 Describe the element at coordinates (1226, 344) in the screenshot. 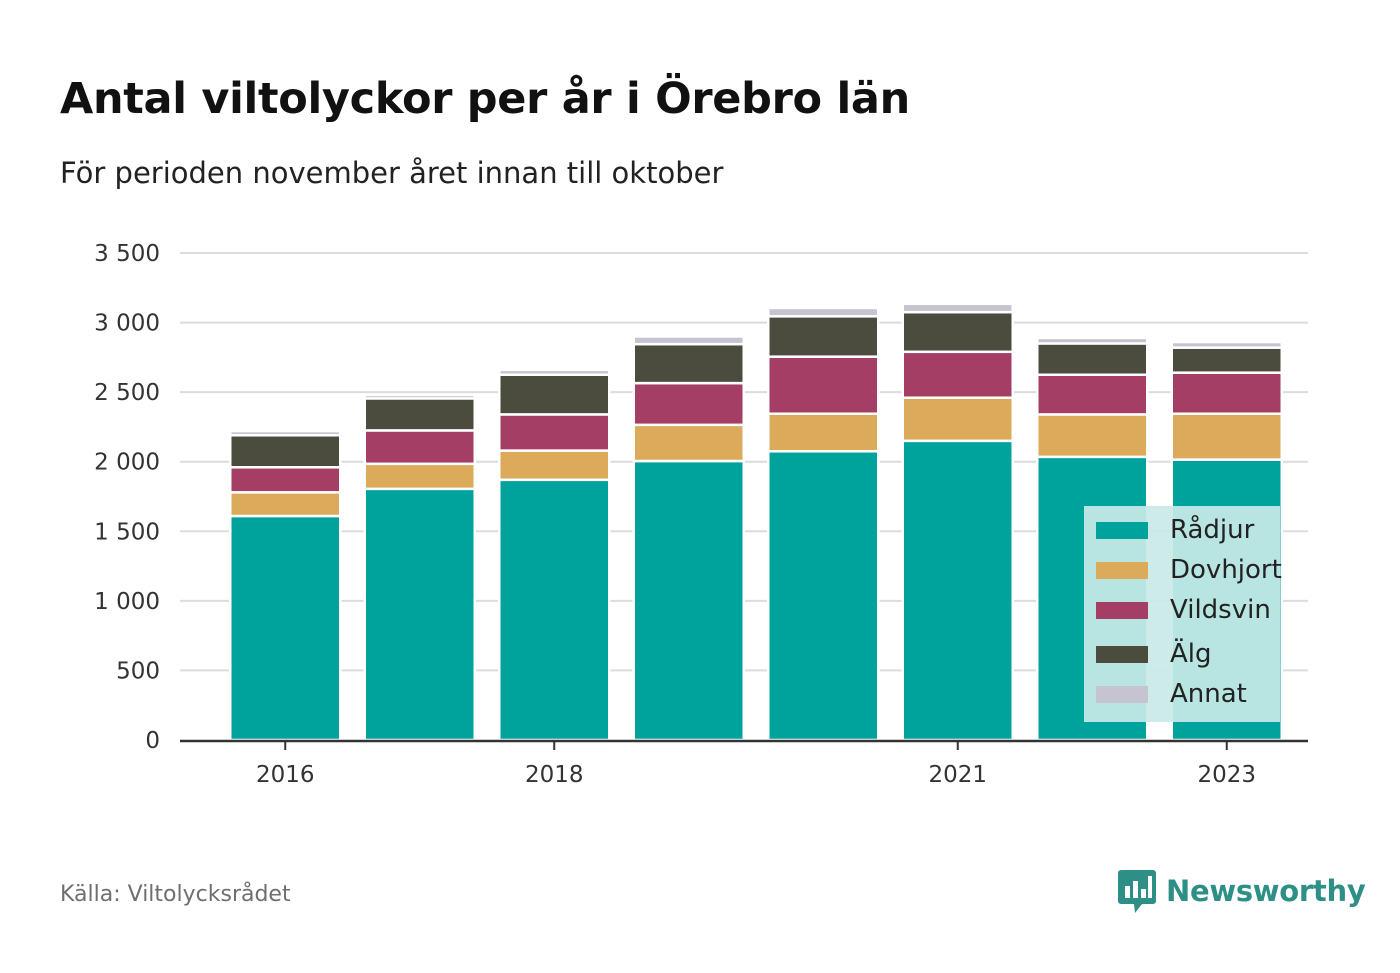

I see `bar-annat-2023` at that location.